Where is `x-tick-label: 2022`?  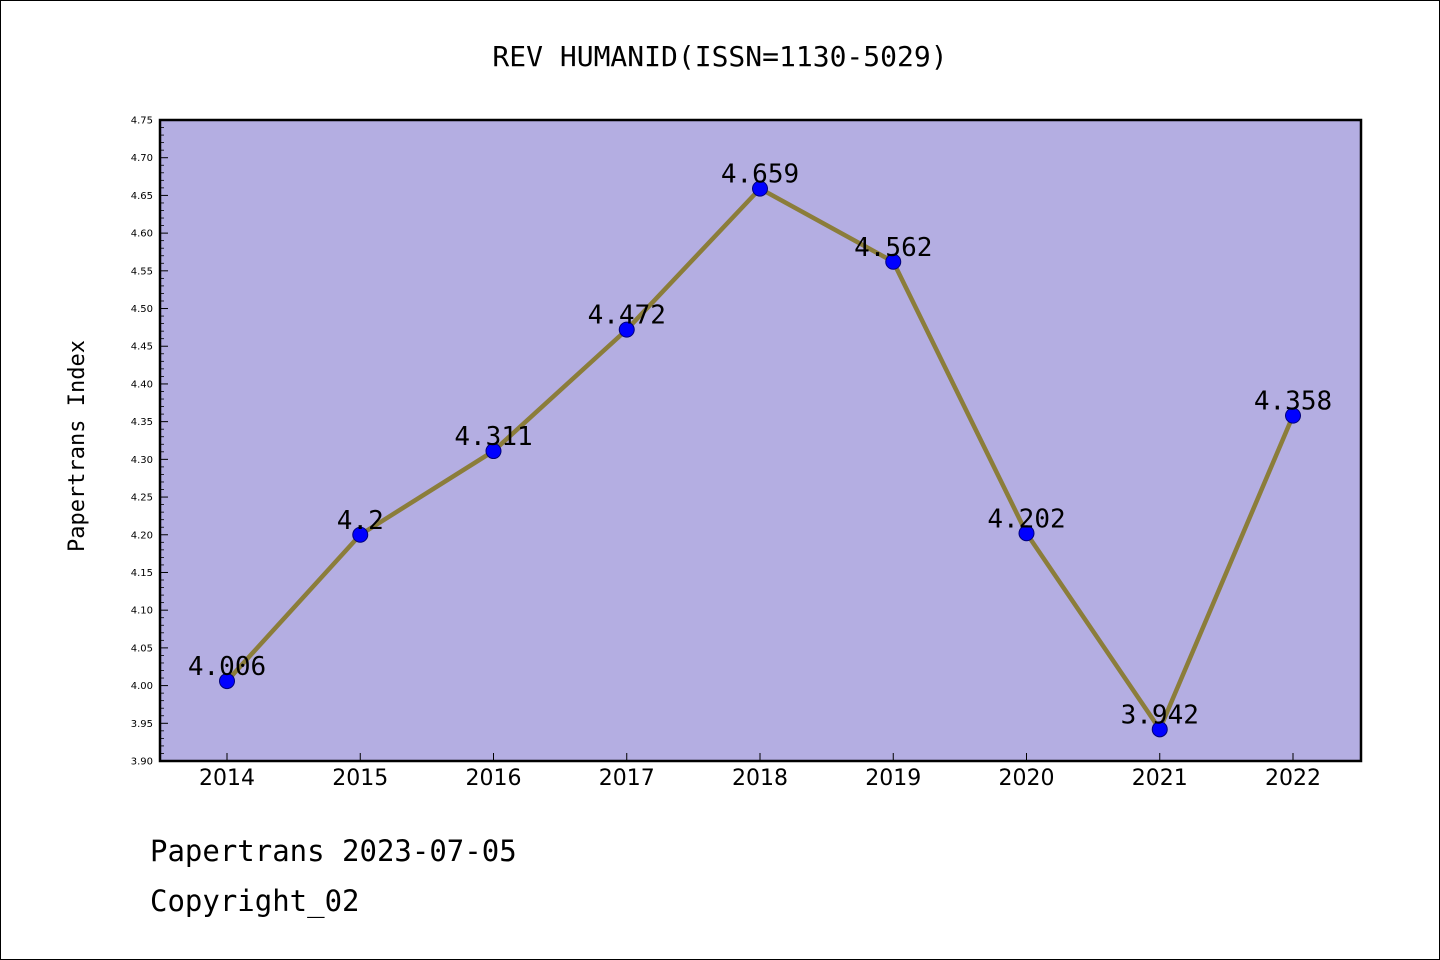
x-tick-label: 2022 is located at coordinates (1293, 778).